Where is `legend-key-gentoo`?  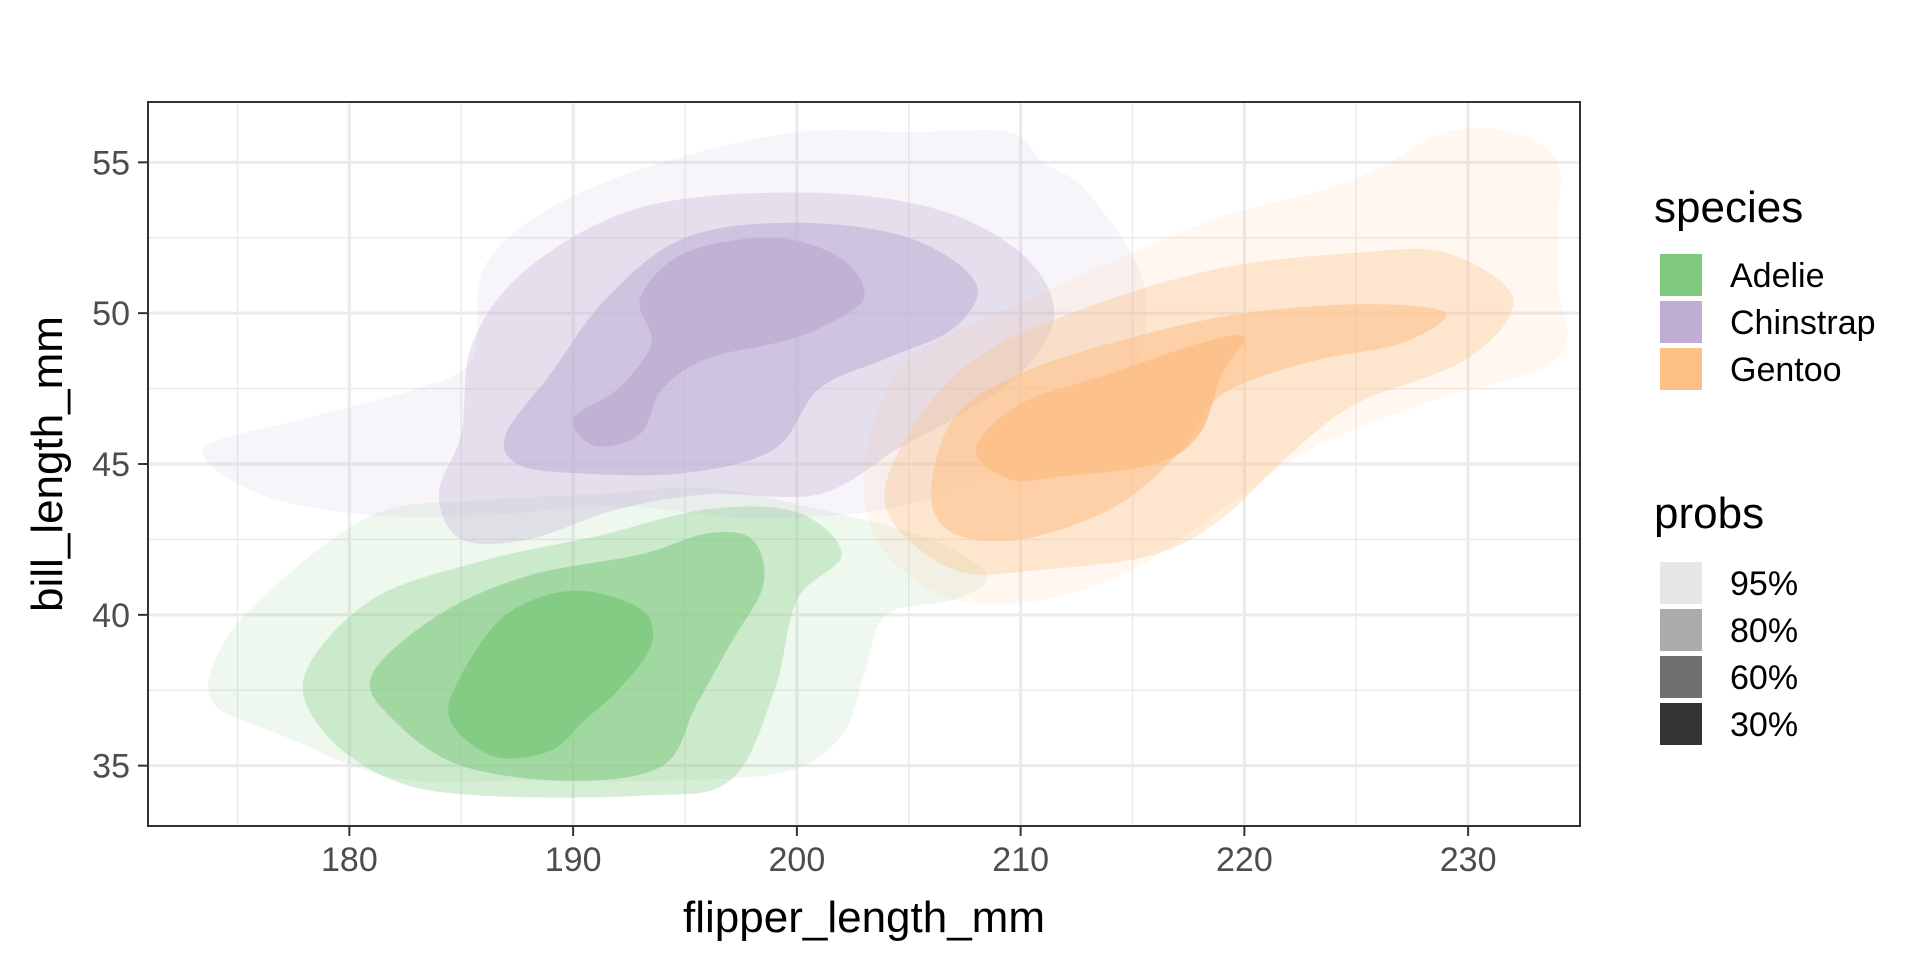
legend-key-gentoo is located at coordinates (1681, 369).